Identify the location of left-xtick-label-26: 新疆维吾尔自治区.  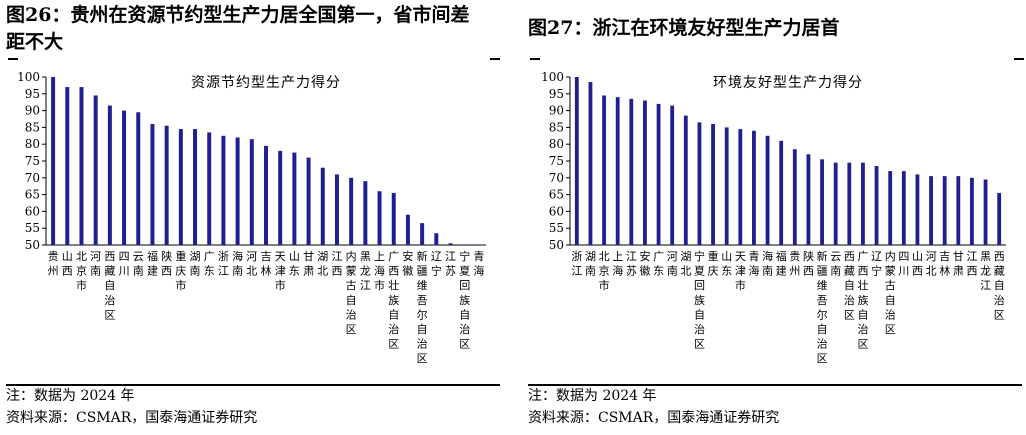
(422, 307).